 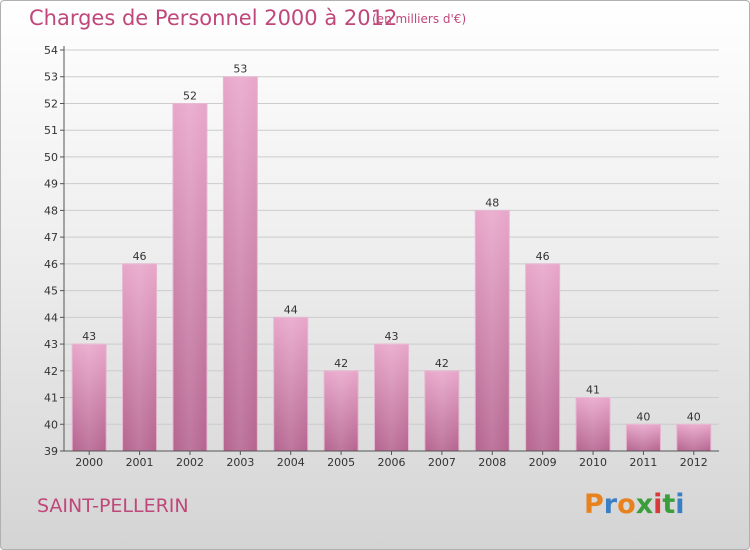 What do you see at coordinates (240, 69) in the screenshot?
I see `bar-value-label: 53` at bounding box center [240, 69].